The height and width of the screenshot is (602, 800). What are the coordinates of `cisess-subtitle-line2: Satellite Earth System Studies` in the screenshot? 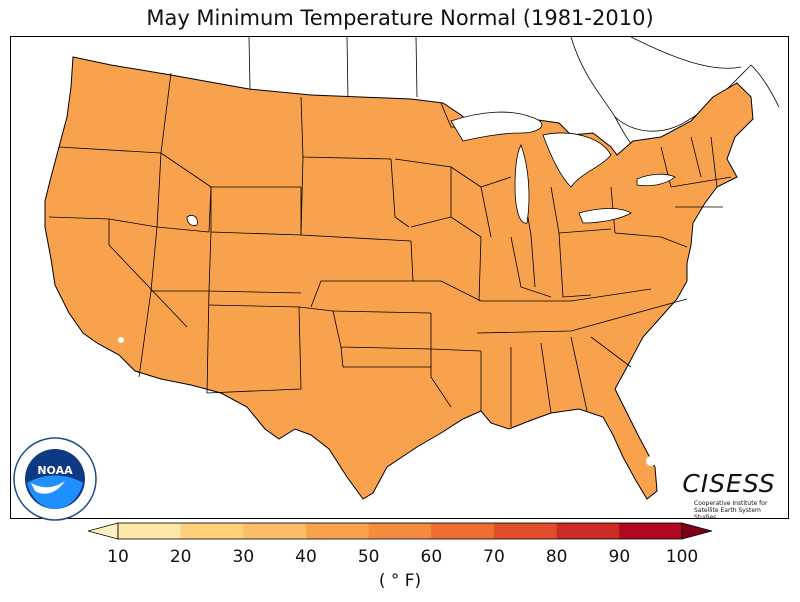 It's located at (727, 514).